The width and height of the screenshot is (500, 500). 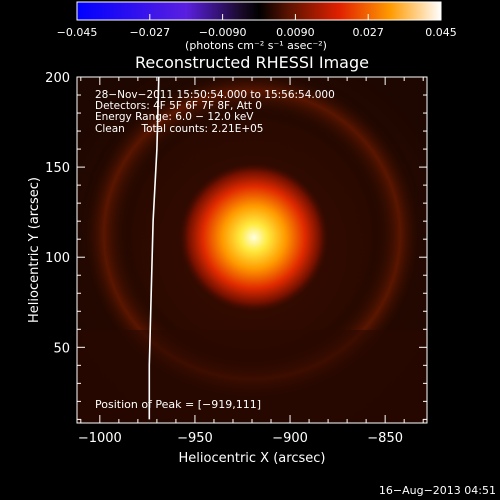 I want to click on colorbar-tick-label: −0.027, so click(x=149, y=32).